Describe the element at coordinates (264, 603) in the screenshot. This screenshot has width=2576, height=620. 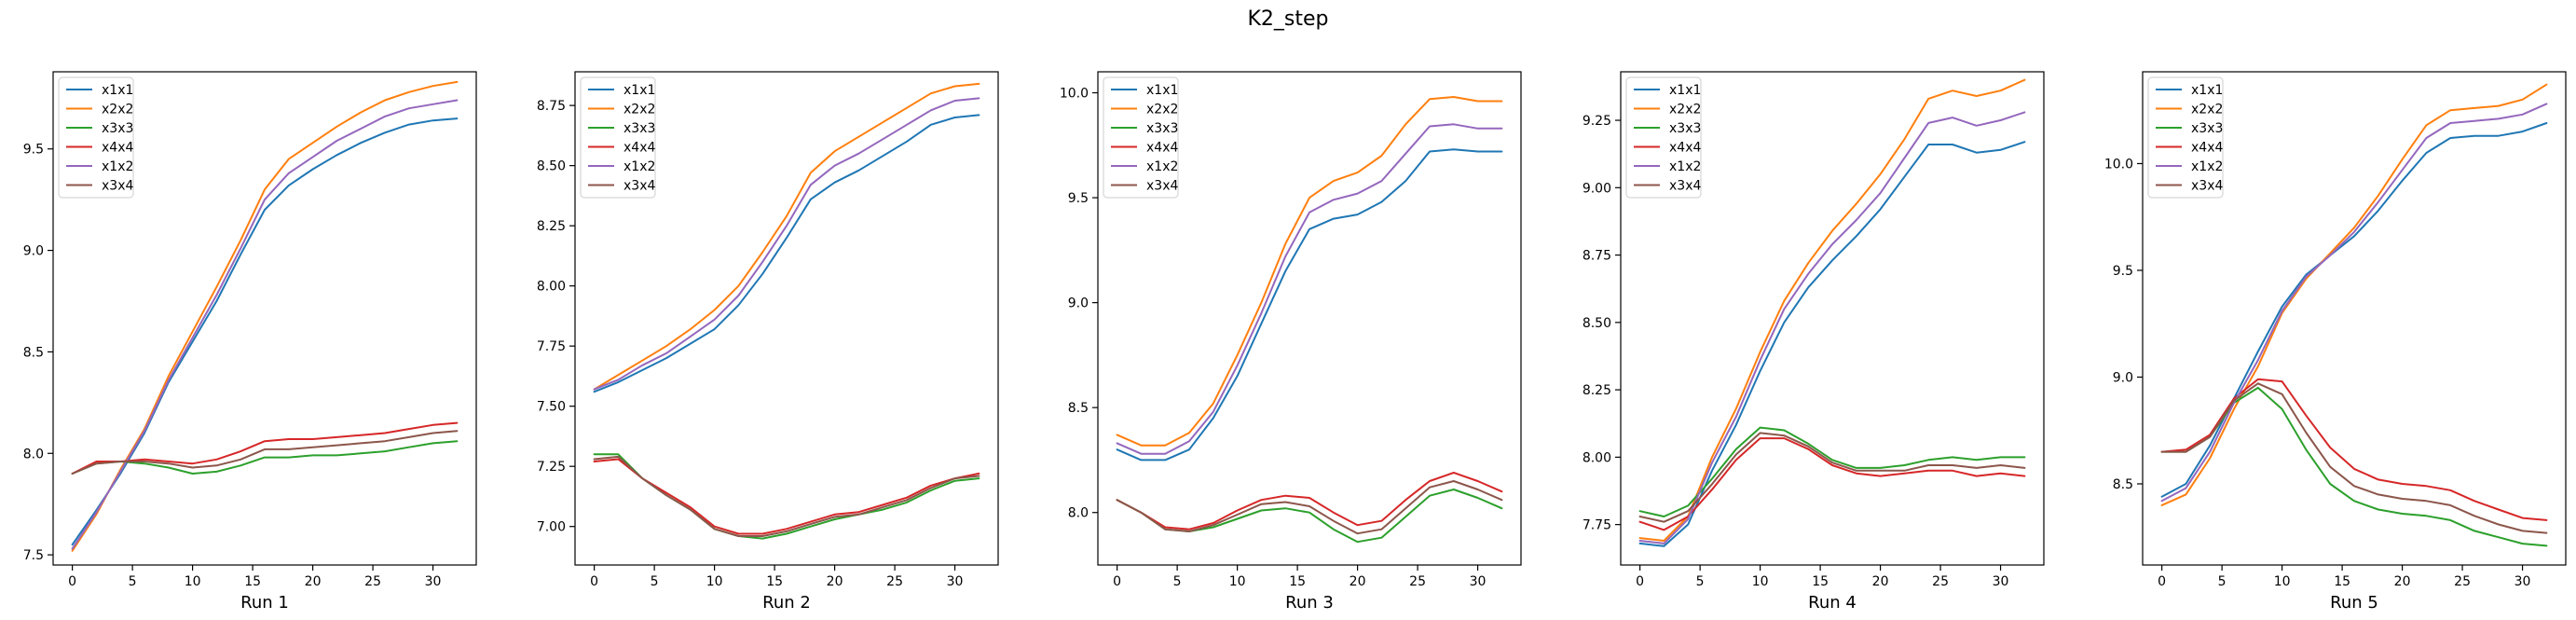
I see `x-axis-label: Run 1` at that location.